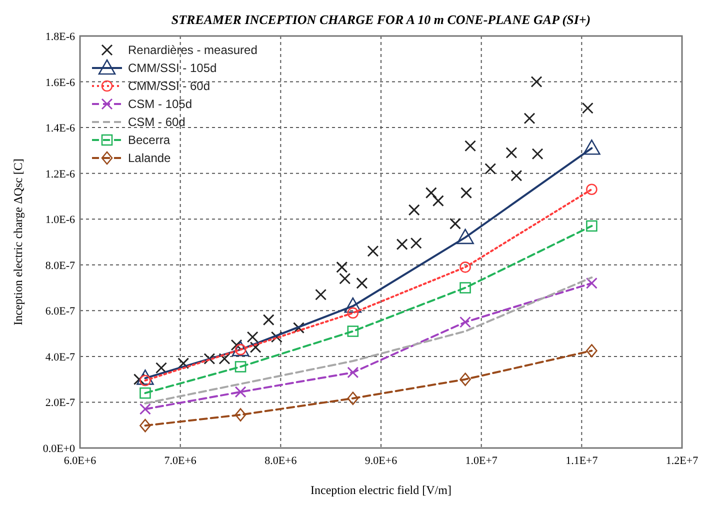 The width and height of the screenshot is (716, 517). What do you see at coordinates (381, 490) in the screenshot?
I see `x-axis-title: Inception electric field [V/m]` at bounding box center [381, 490].